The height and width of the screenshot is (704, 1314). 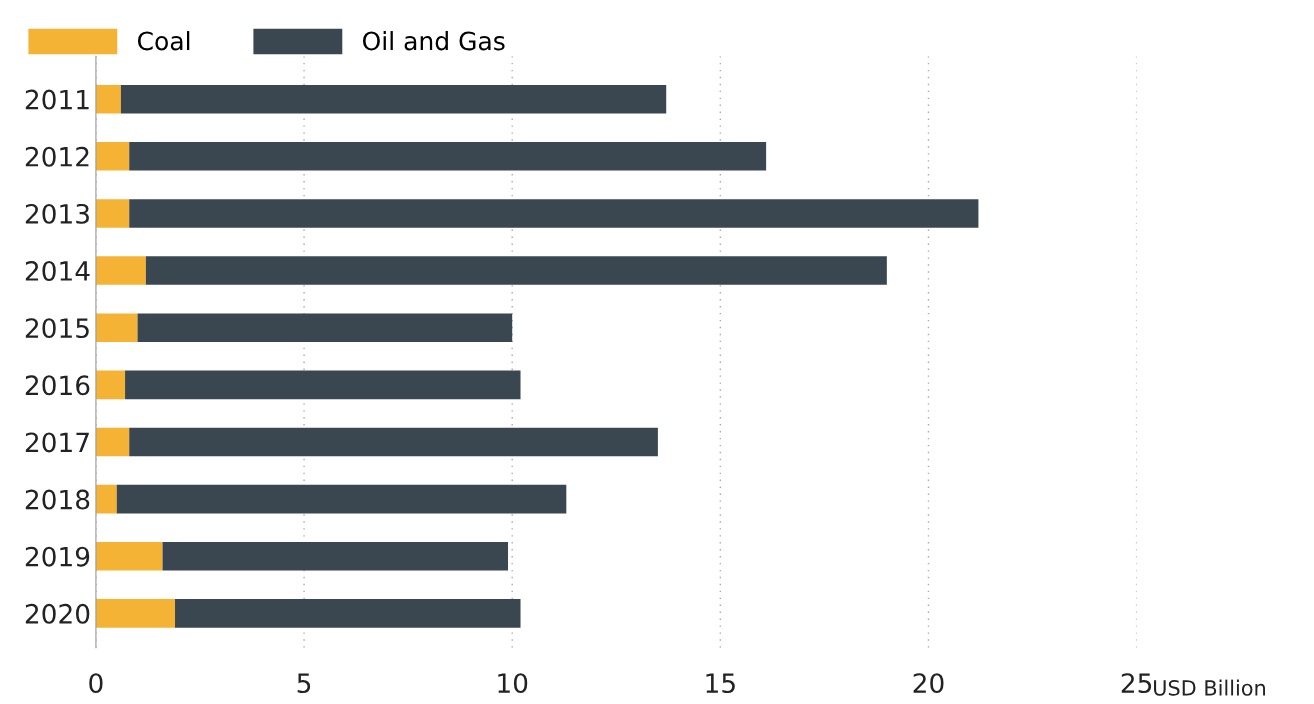 What do you see at coordinates (720, 683) in the screenshot?
I see `x-tick-label: 15` at bounding box center [720, 683].